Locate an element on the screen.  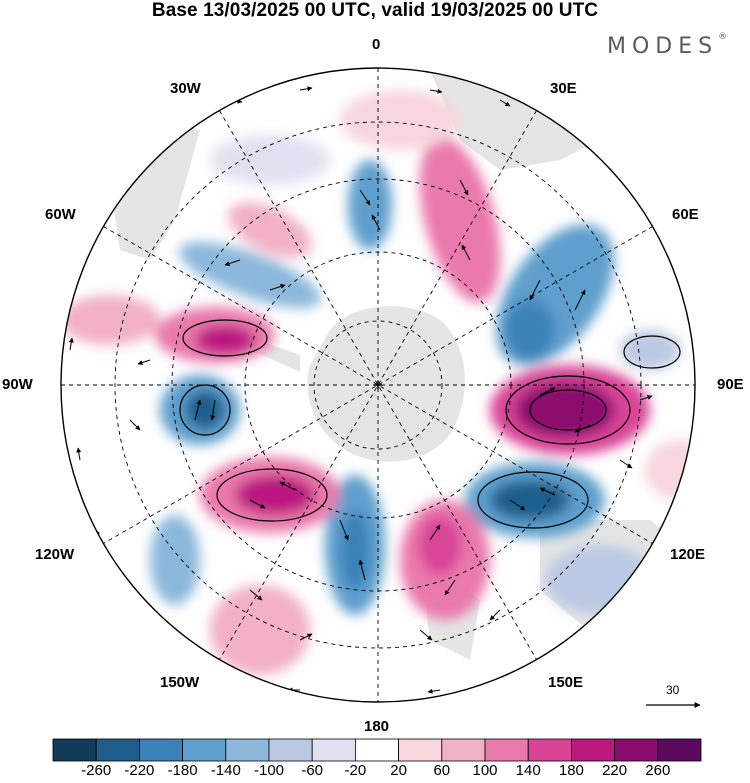
lon-label-60e: 60E is located at coordinates (685, 214).